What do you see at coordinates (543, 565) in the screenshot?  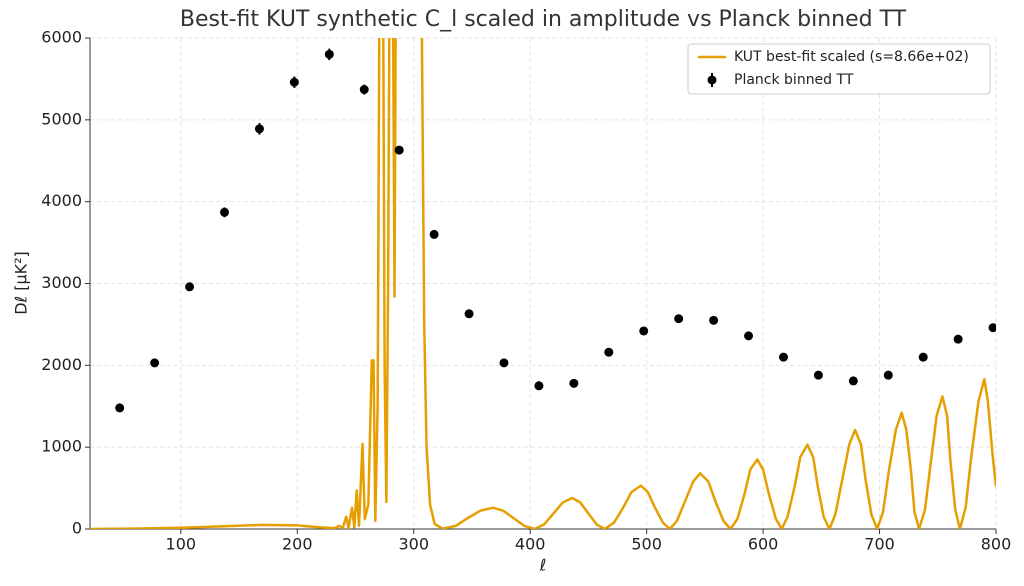 I see `x-axis-label: ℓ` at bounding box center [543, 565].